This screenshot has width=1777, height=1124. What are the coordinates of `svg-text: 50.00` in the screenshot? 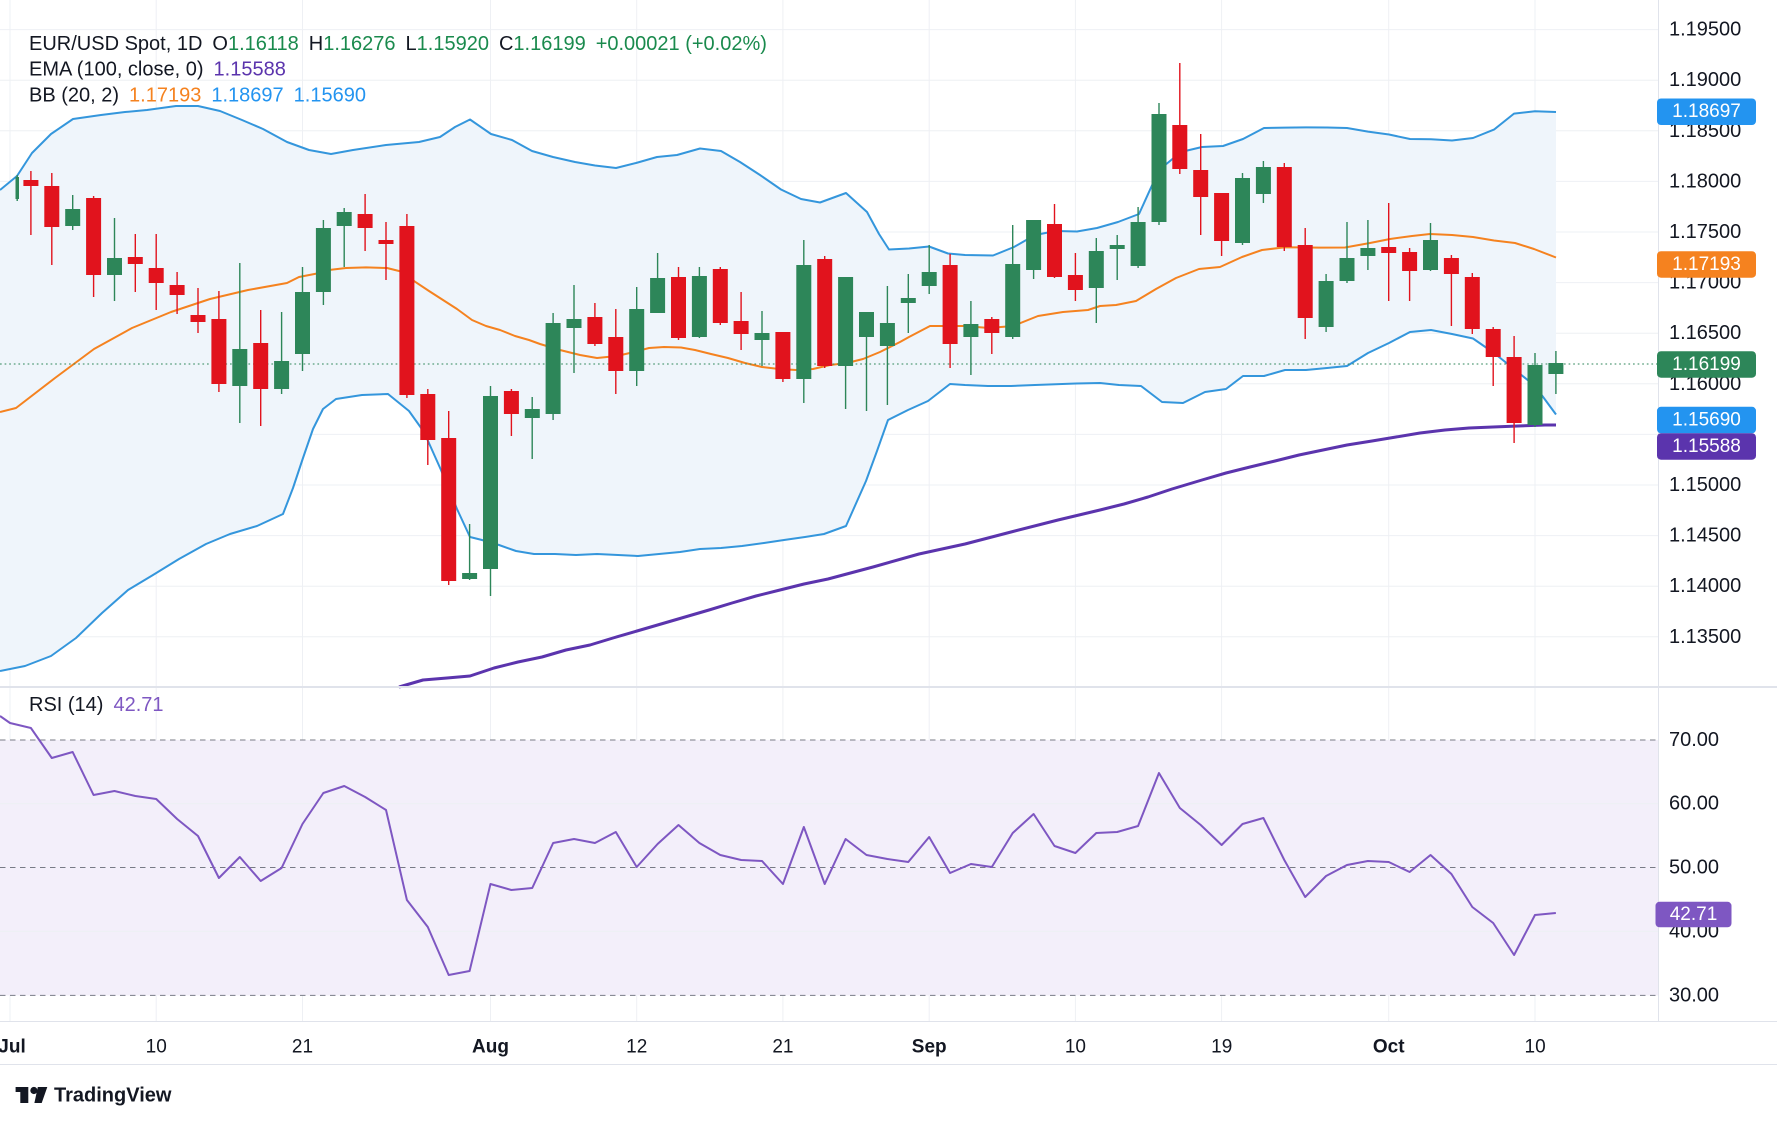 It's located at (1694, 868).